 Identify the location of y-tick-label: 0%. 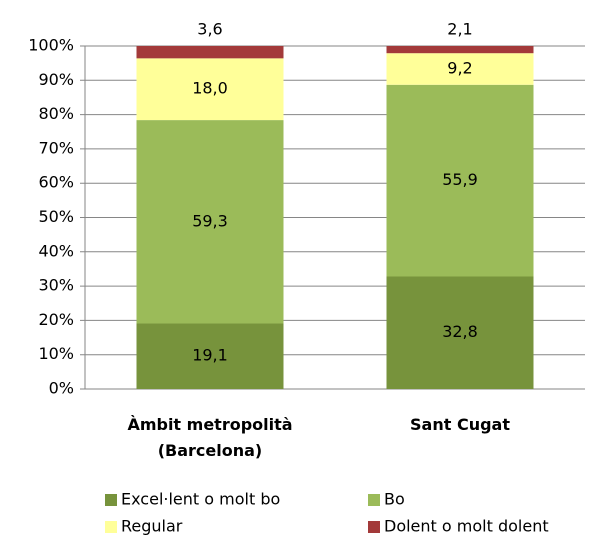
(61, 388).